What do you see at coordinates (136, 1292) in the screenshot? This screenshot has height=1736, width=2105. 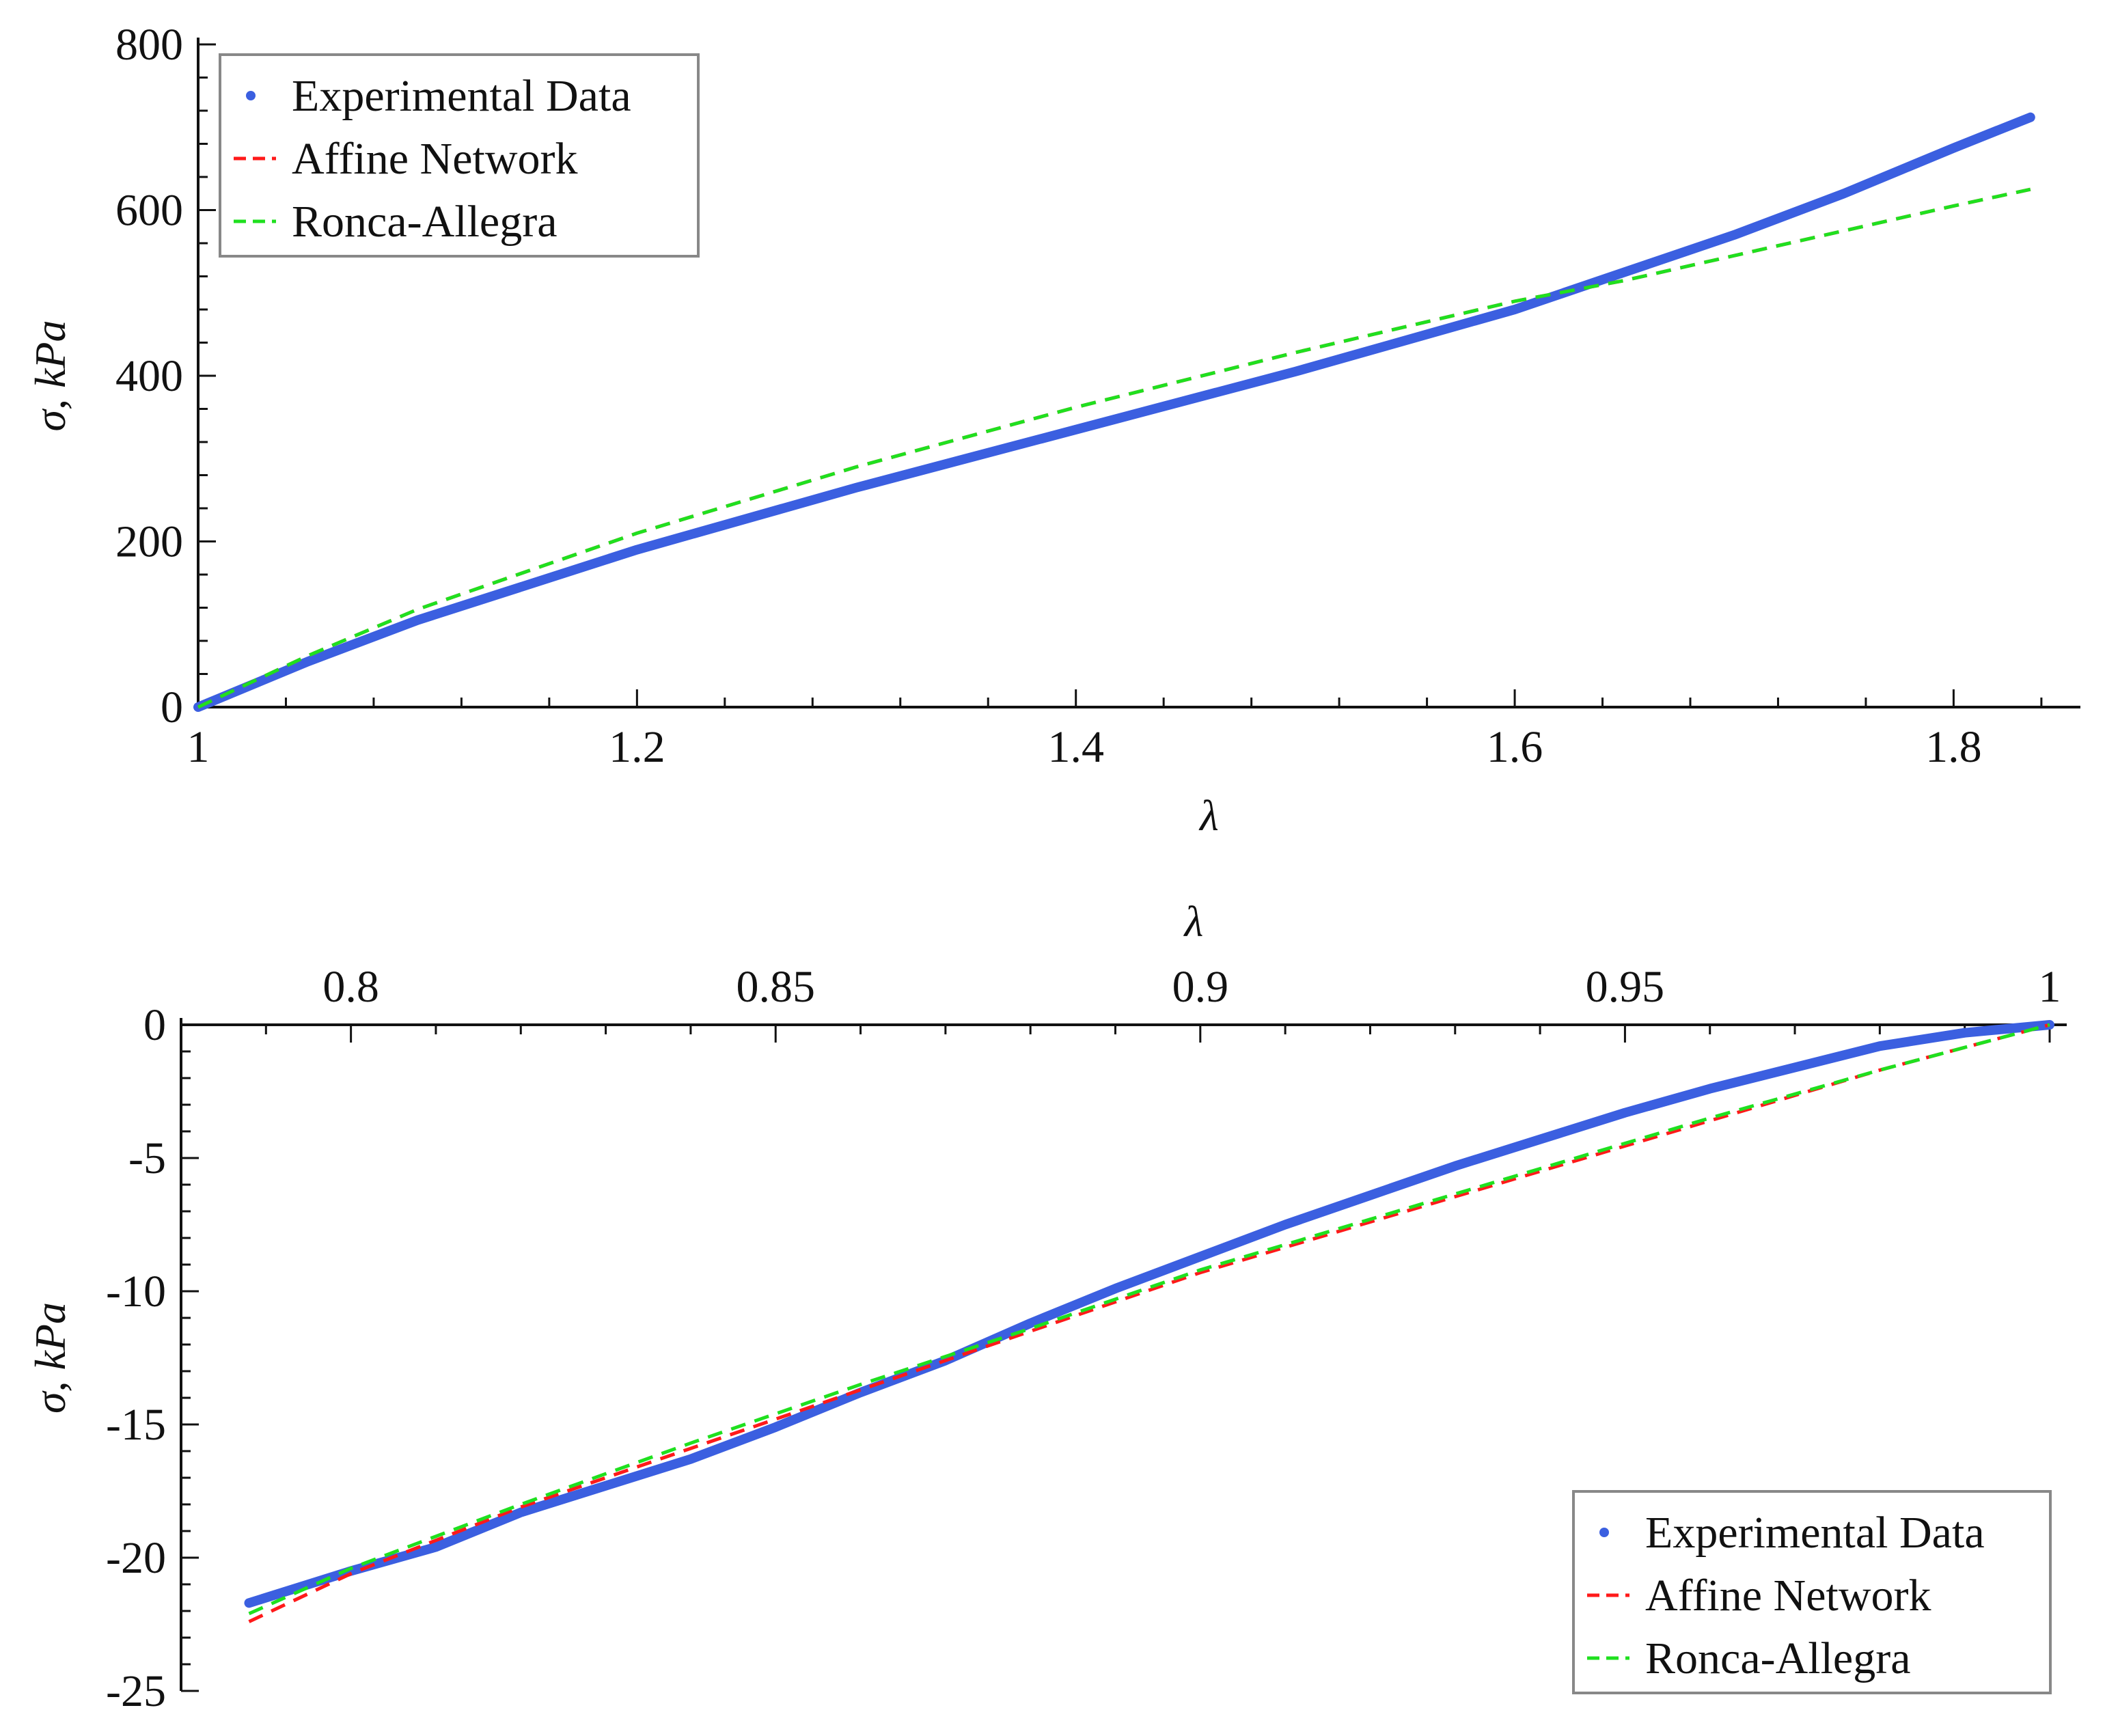 I see `y-tick-label: -10` at bounding box center [136, 1292].